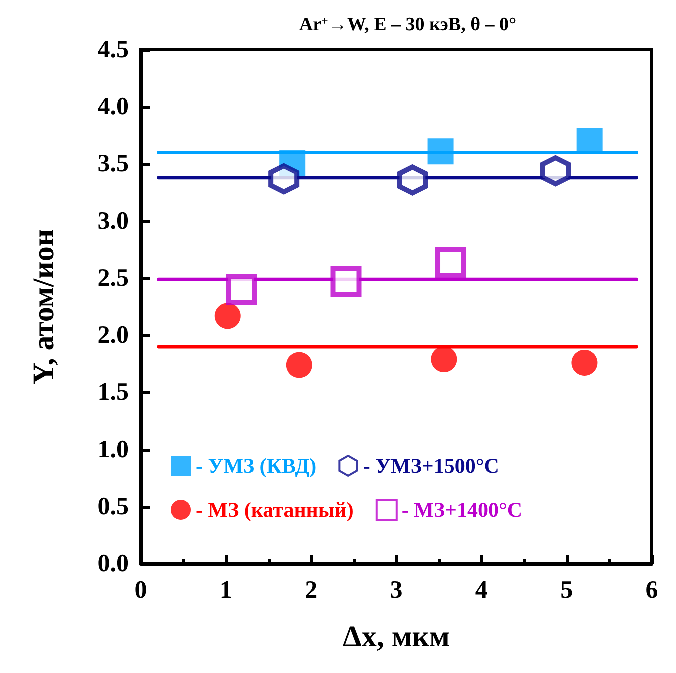 The width and height of the screenshot is (676, 673). What do you see at coordinates (462, 510) in the screenshot?
I see `legend-label: - МЗ+1400°C` at bounding box center [462, 510].